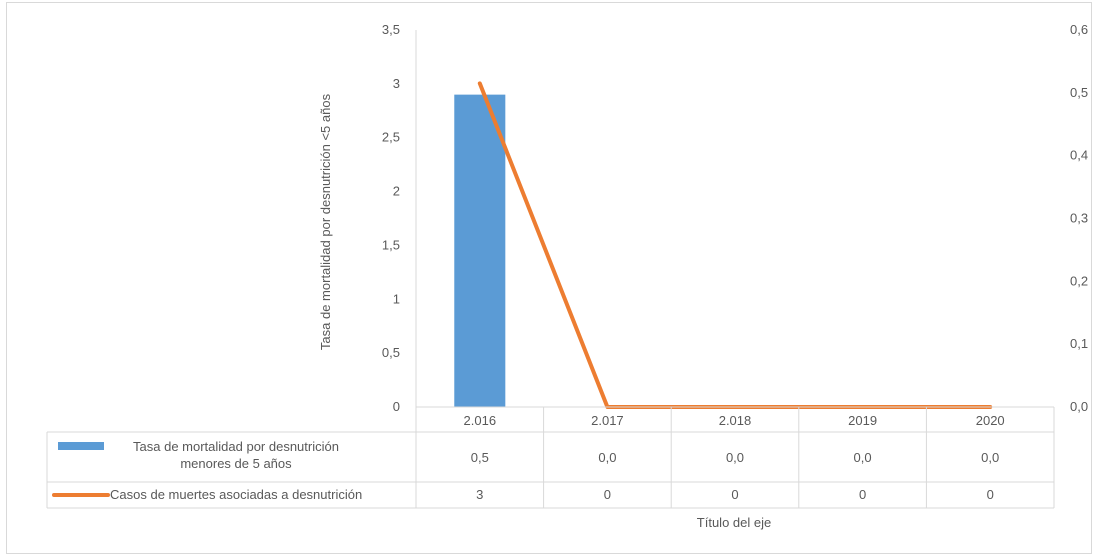 This screenshot has width=1098, height=558. I want to click on y2-tick-label: 0,1, so click(1079, 343).